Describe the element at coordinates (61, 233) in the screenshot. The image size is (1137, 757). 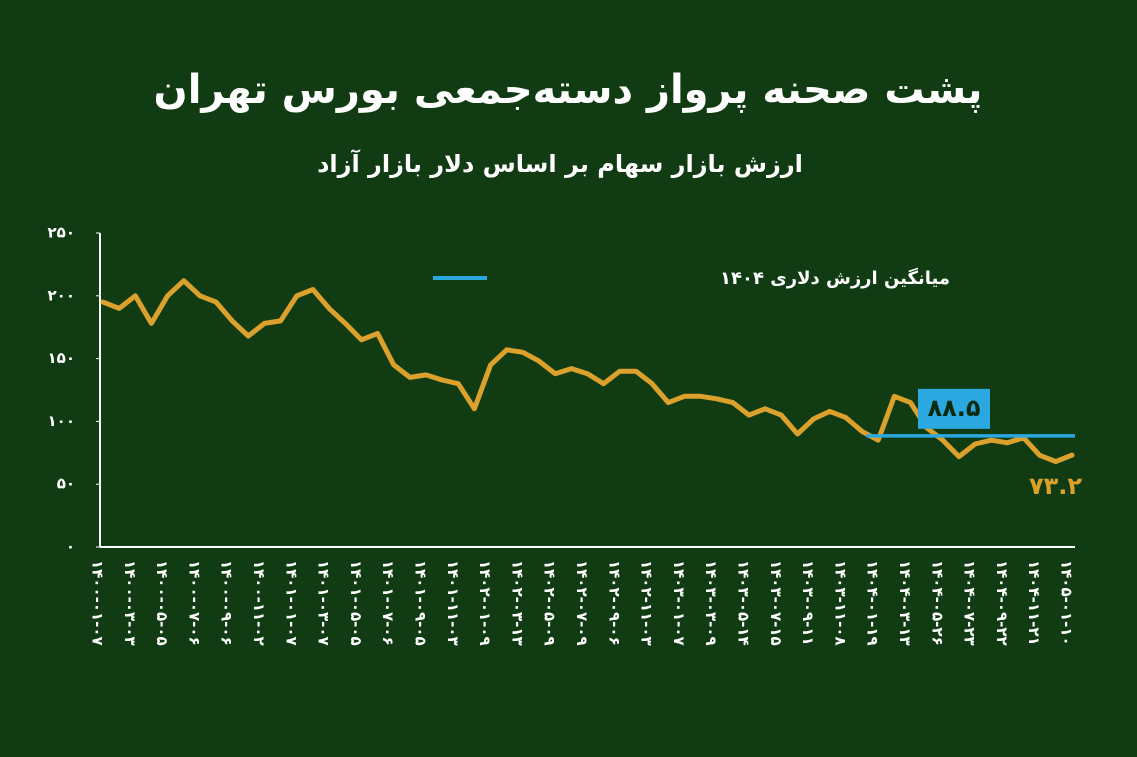
I see `y-tick-label: ۲۵۰` at that location.